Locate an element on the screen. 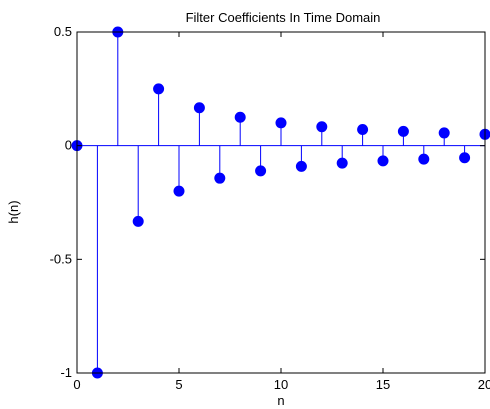 The height and width of the screenshot is (409, 490). y-axis-label: h(n) is located at coordinates (13, 211).